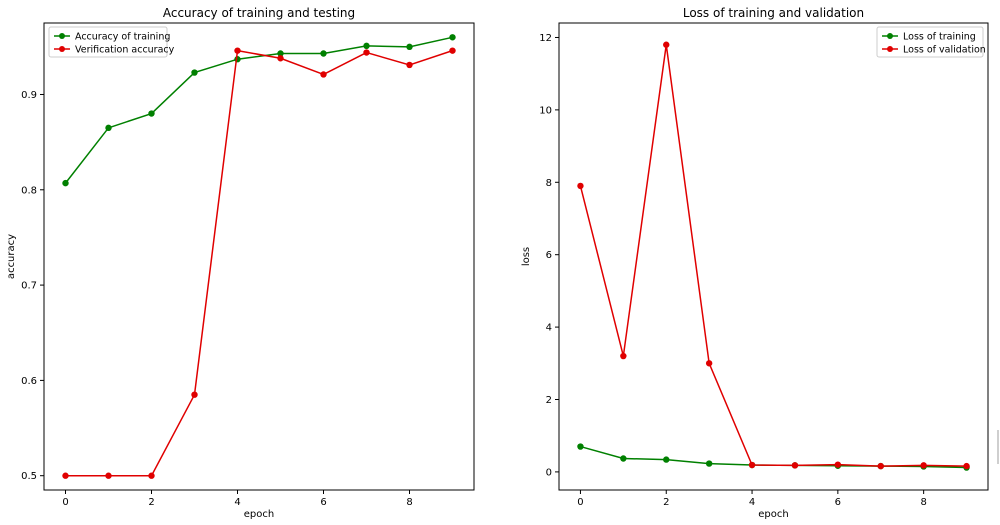 This screenshot has width=1000, height=525. Describe the element at coordinates (125, 50) in the screenshot. I see `legend-label: Verification accuracy` at that location.